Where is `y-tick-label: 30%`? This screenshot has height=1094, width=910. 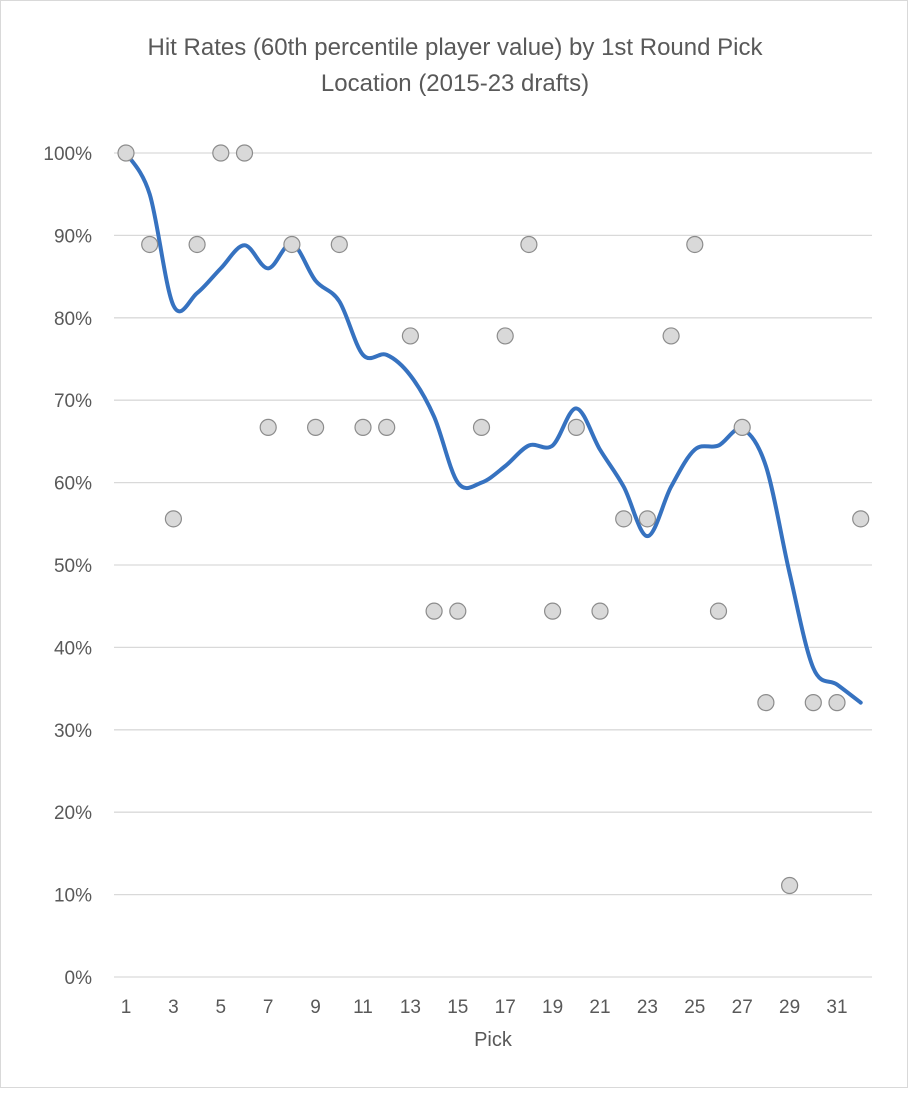
y-tick-label: 30% is located at coordinates (73, 731).